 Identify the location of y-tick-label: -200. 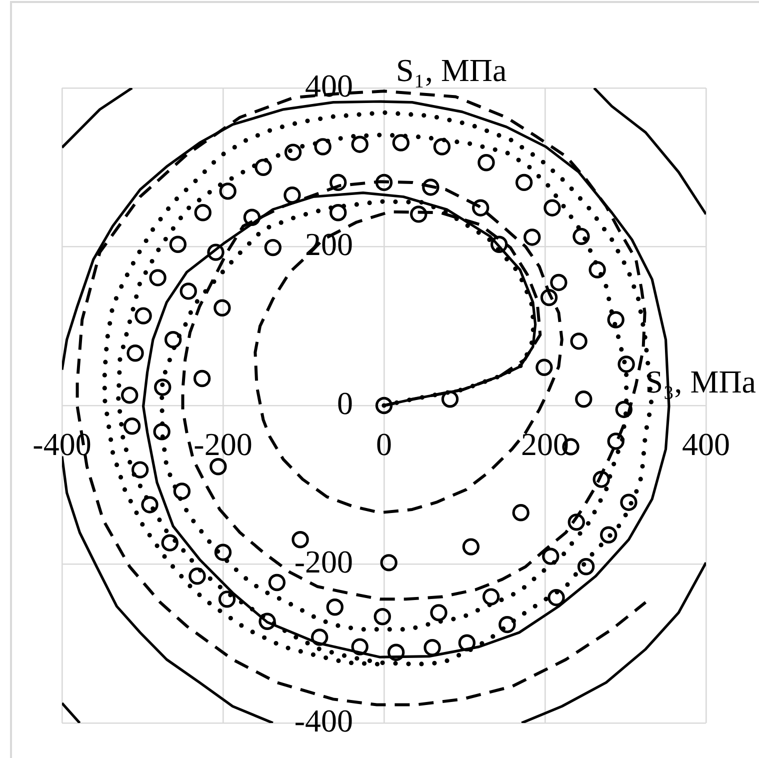
(323, 562).